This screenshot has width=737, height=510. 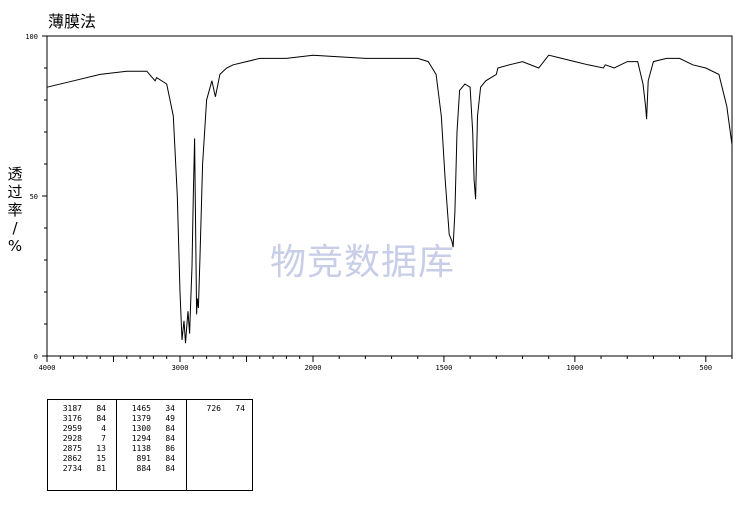 I want to click on y-axis-label: 透过率 /%, so click(x=15, y=210).